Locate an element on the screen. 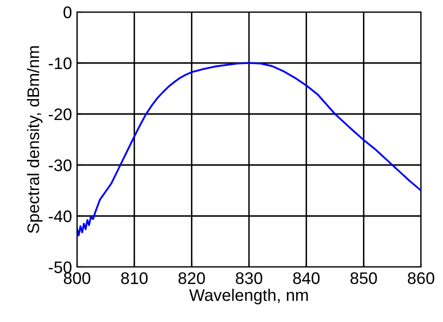 This screenshot has height=322, width=443. y-tick-label: -50 is located at coordinates (60, 267).